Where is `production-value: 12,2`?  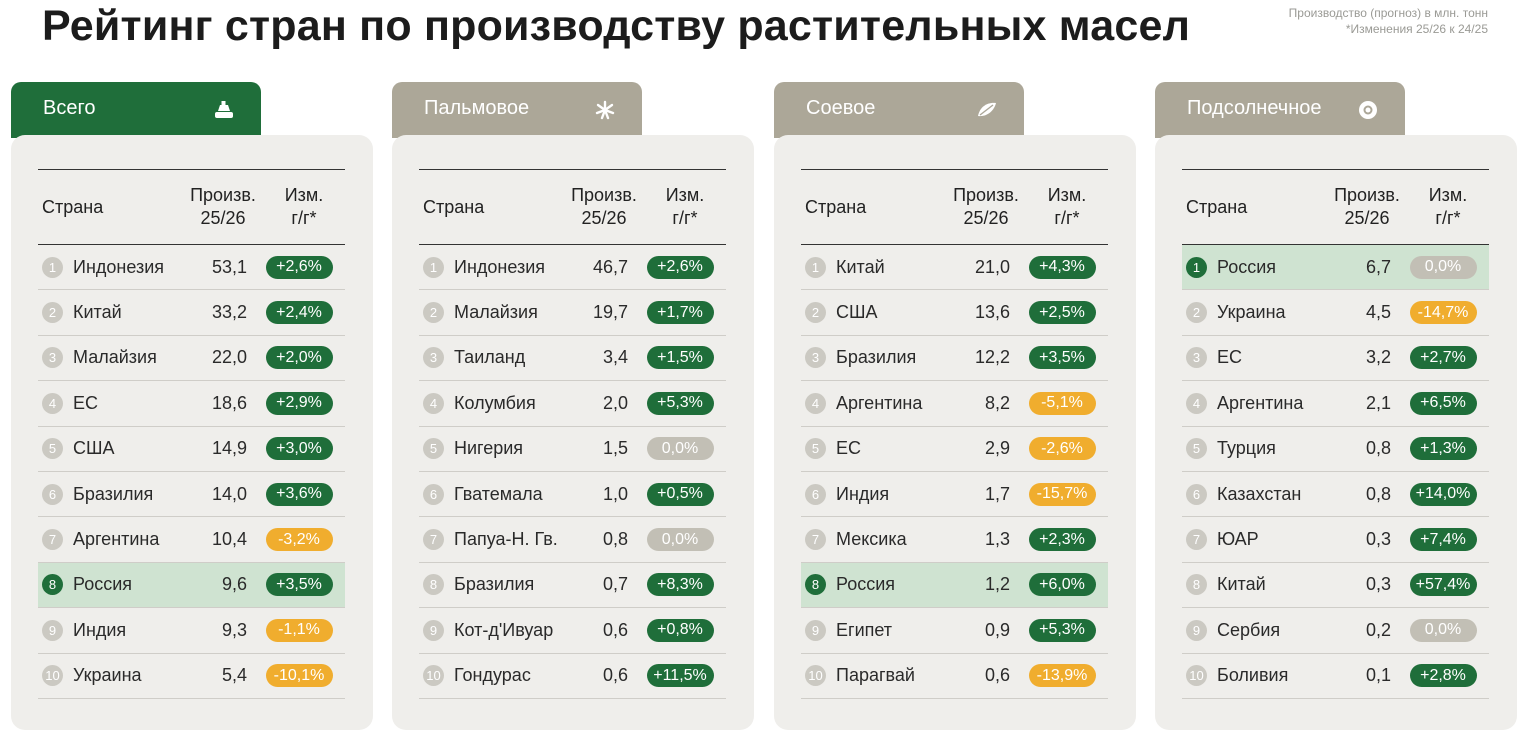 production-value: 12,2 is located at coordinates (992, 357).